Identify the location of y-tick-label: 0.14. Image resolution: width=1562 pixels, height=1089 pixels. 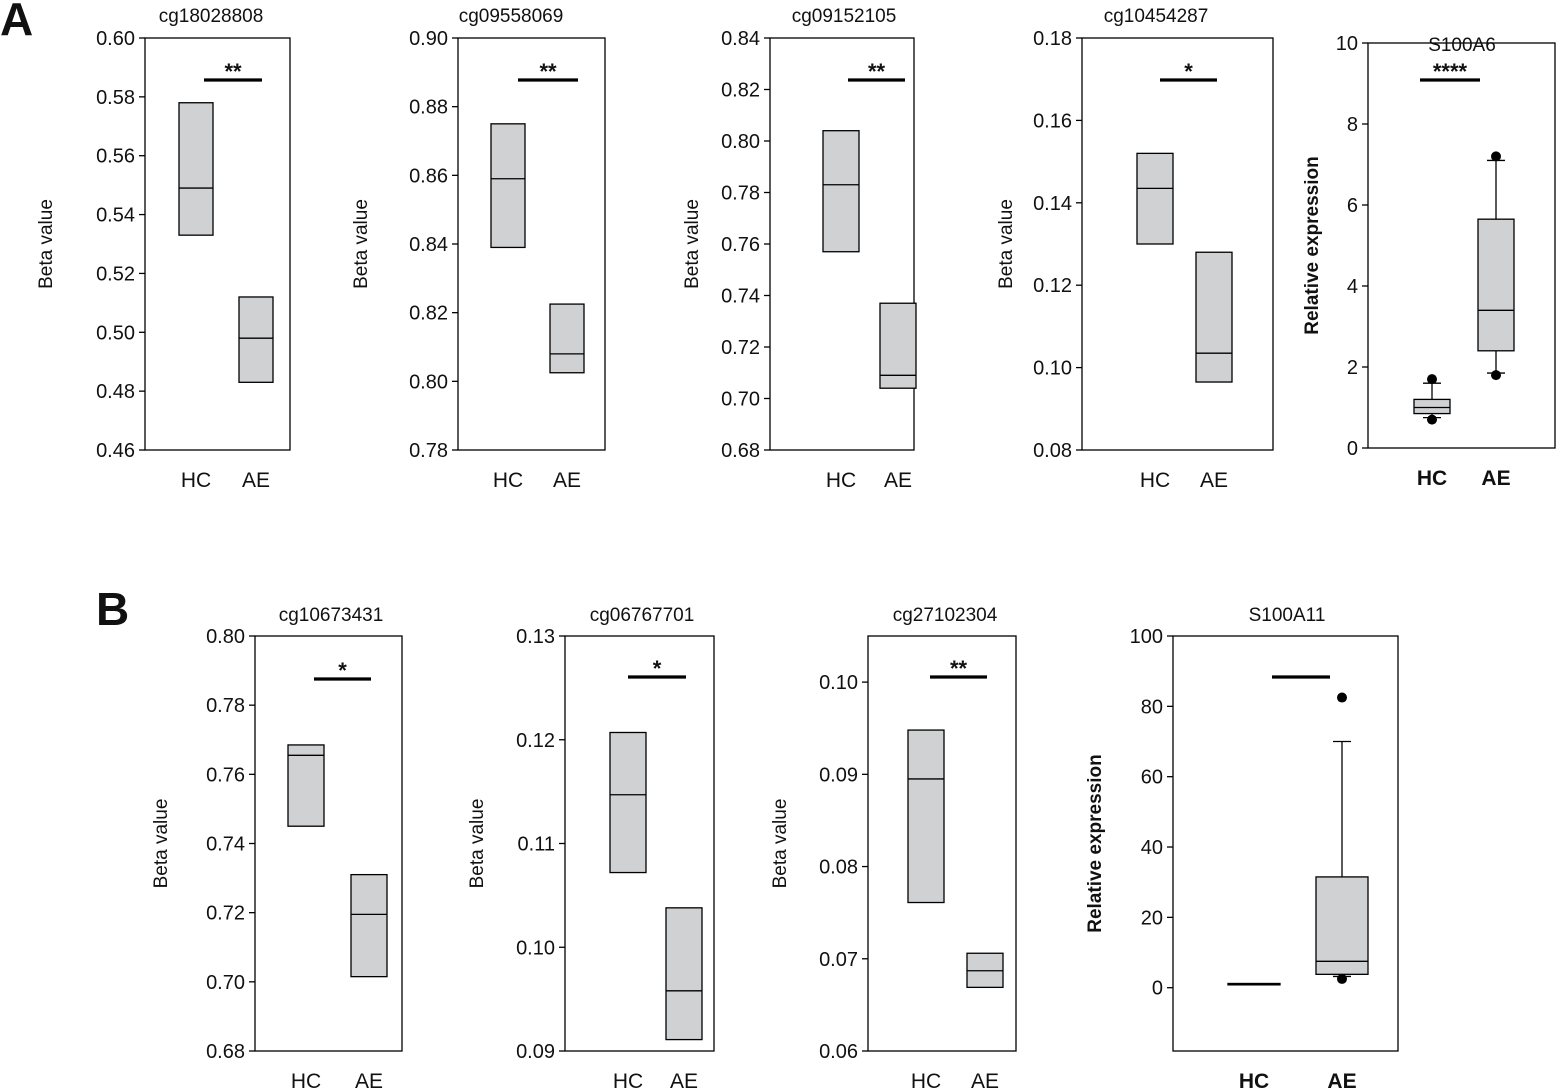
(1052, 204).